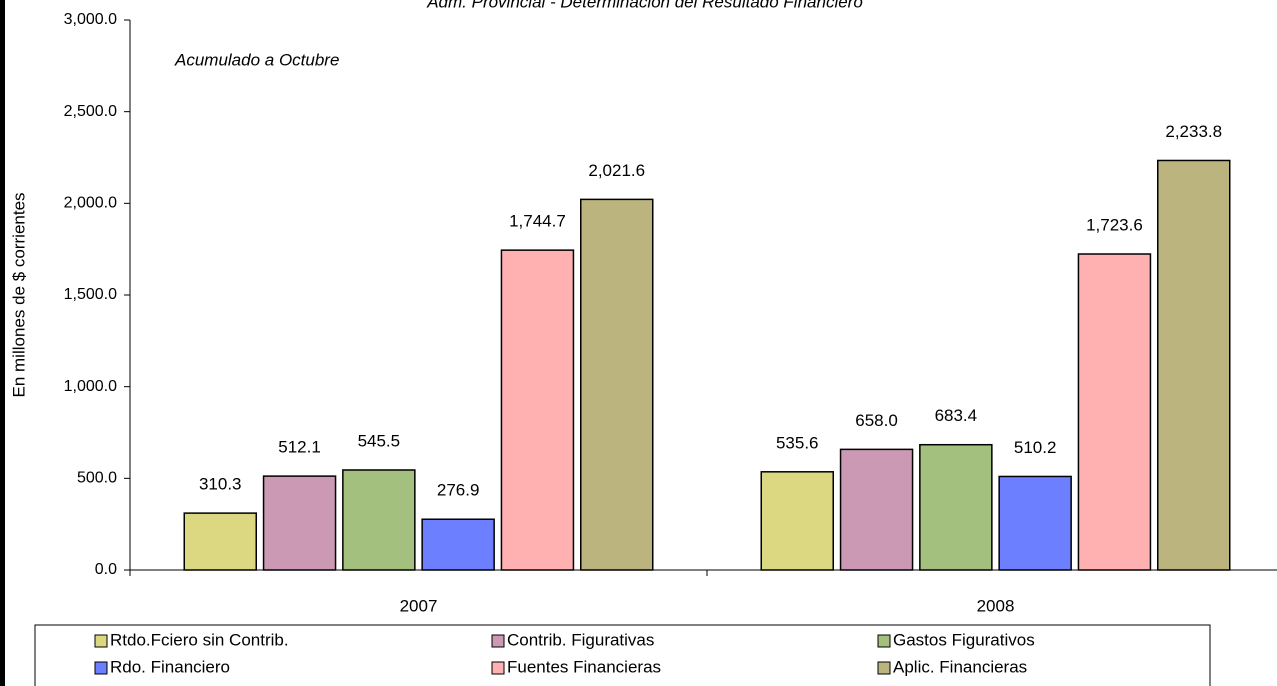 The image size is (1277, 686). What do you see at coordinates (106, 569) in the screenshot?
I see `y-tick-label: 0.0` at bounding box center [106, 569].